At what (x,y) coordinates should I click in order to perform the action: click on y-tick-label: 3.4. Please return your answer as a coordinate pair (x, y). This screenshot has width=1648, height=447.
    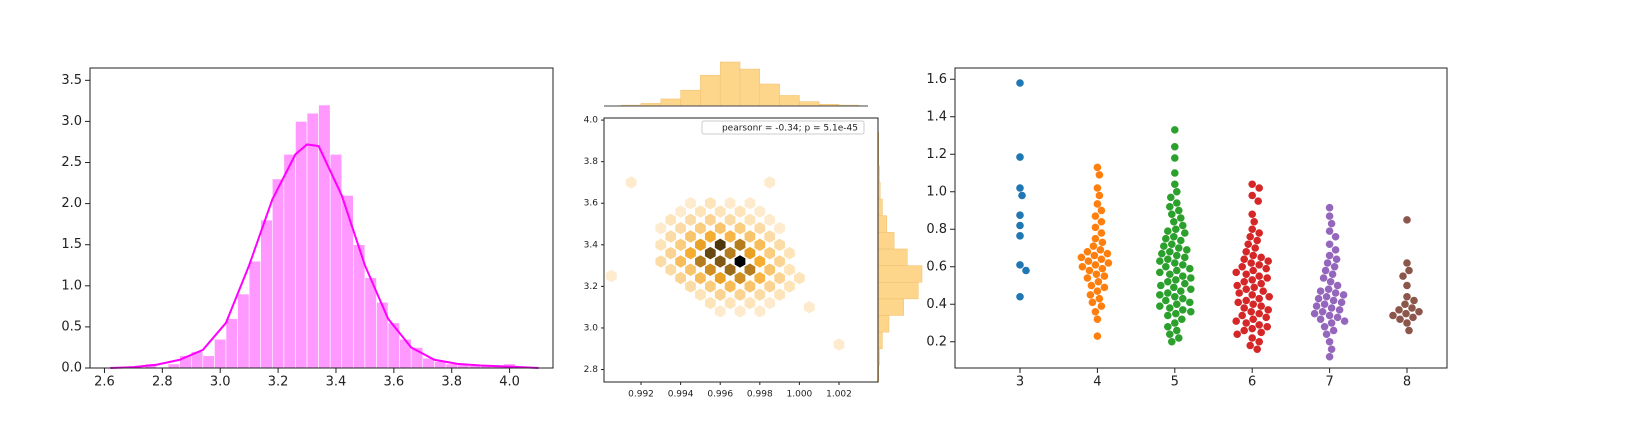
    Looking at the image, I should click on (591, 245).